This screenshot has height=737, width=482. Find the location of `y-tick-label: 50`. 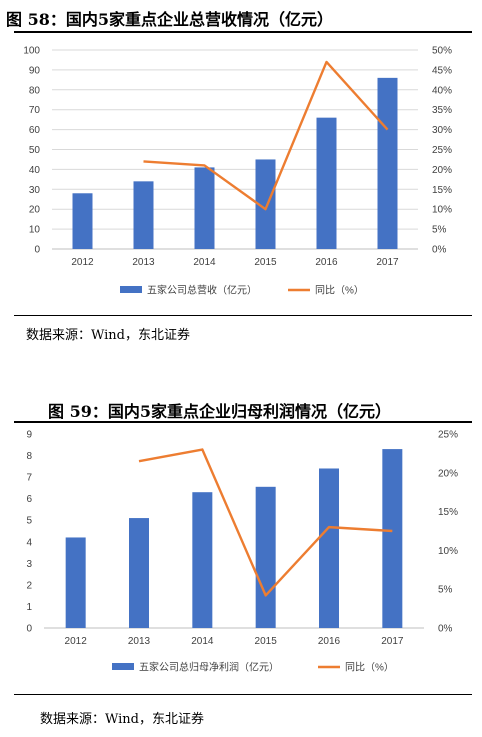

y-tick-label: 50 is located at coordinates (35, 150).